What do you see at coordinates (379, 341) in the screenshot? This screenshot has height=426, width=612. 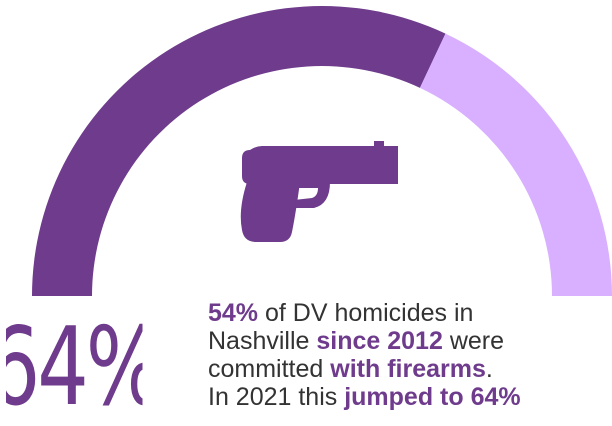 I see `highlight-since-2012: since 2012` at bounding box center [379, 341].